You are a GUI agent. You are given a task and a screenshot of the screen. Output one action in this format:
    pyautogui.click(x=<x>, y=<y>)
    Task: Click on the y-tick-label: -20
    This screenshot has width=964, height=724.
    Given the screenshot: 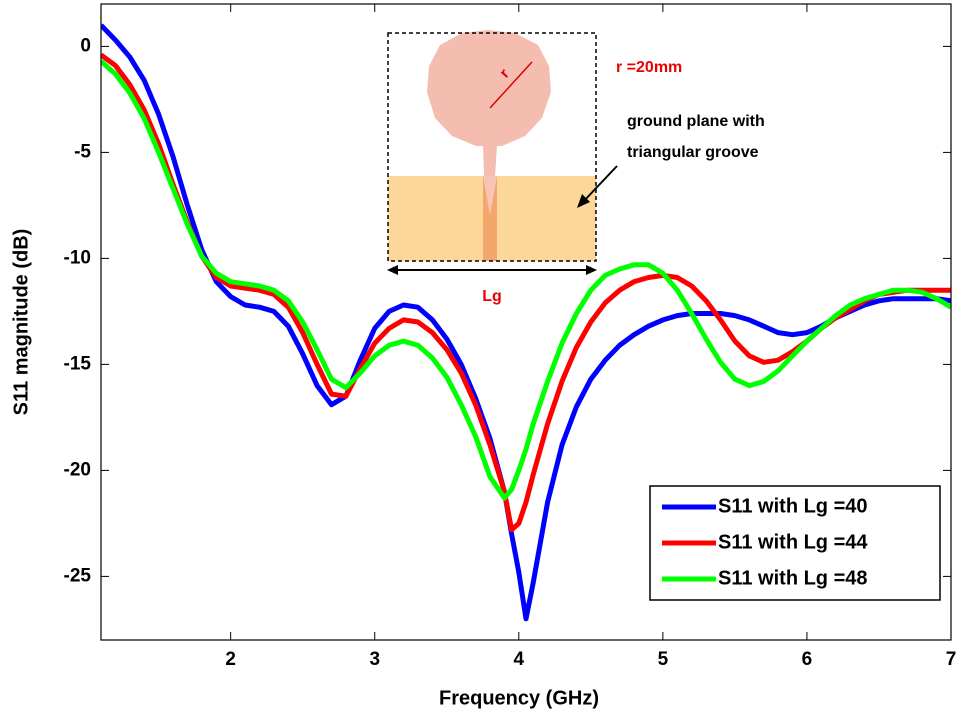 What is the action you would take?
    pyautogui.click(x=77, y=469)
    